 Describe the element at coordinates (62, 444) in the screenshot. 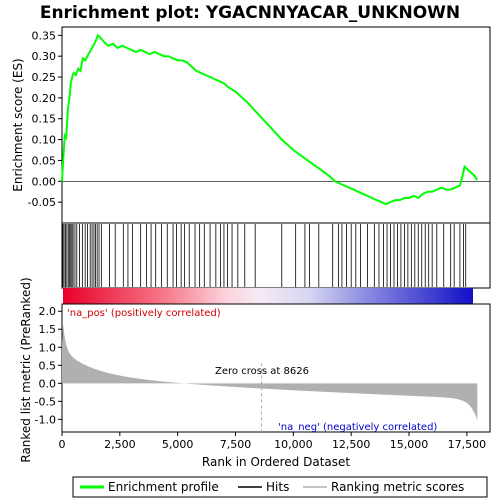

I see `x-tick-label: 0` at that location.